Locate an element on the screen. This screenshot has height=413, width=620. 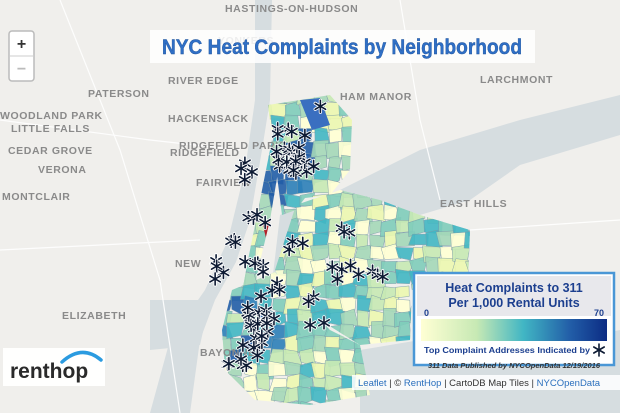
place-label: HAM MANOR is located at coordinates (376, 97).